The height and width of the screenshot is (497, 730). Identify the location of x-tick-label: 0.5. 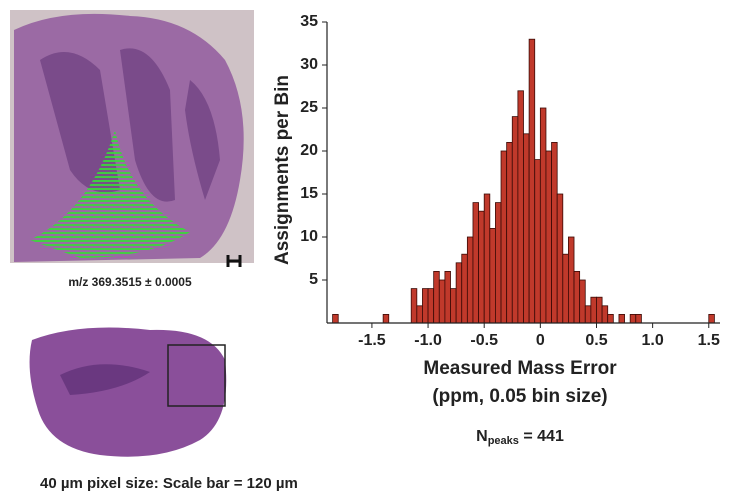
(596, 340).